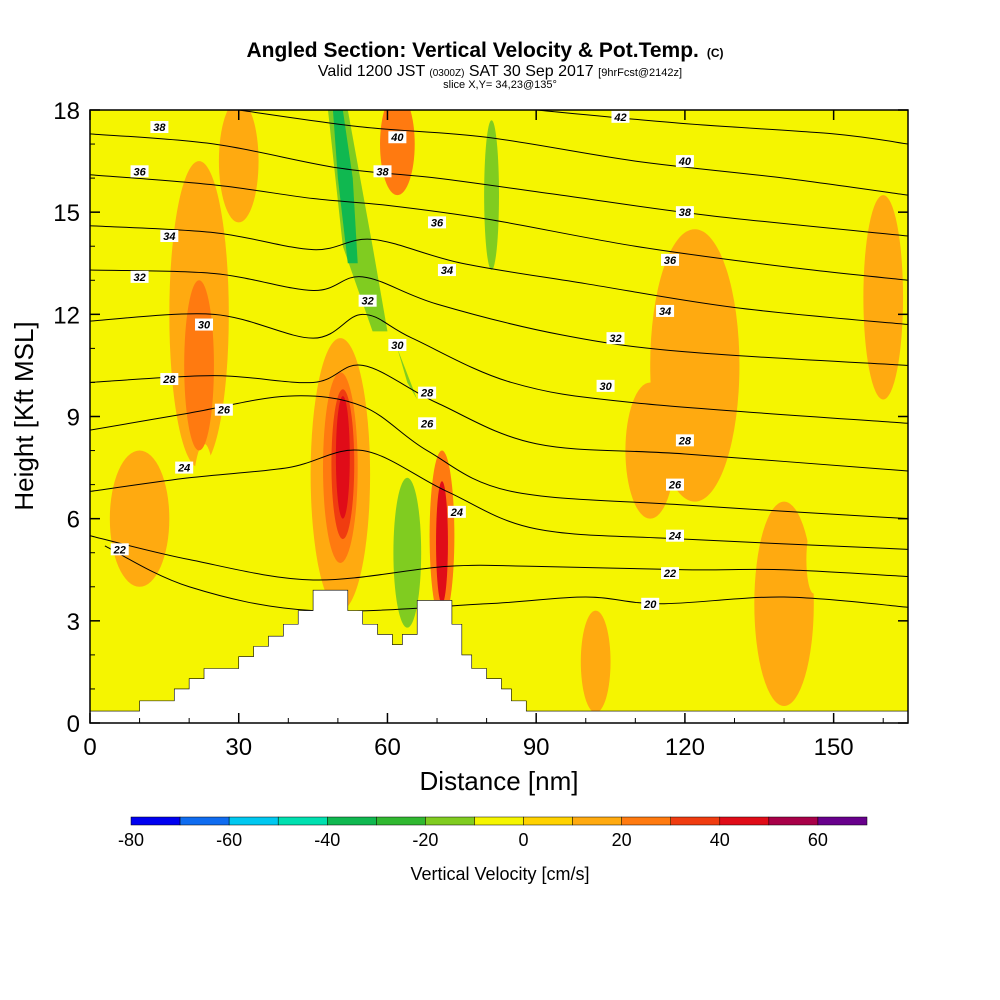 Image resolution: width=1000 pixels, height=1000 pixels. What do you see at coordinates (238, 747) in the screenshot?
I see `x-tick-label: 30` at bounding box center [238, 747].